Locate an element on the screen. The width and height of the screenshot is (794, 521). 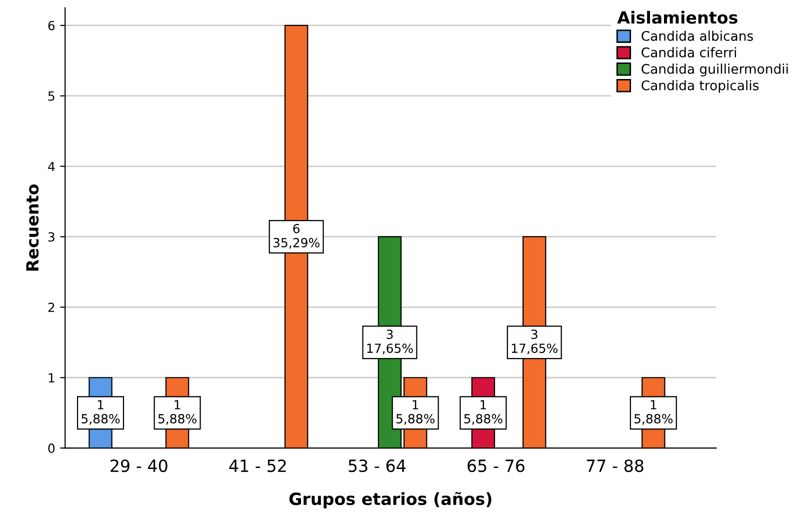
y-tick-label: 5 is located at coordinates (51, 96).